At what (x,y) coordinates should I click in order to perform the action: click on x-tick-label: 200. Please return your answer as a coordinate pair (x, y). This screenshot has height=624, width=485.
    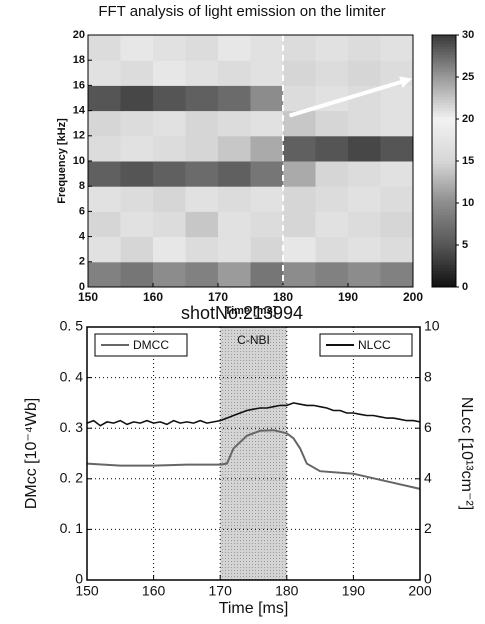
    Looking at the image, I should click on (413, 297).